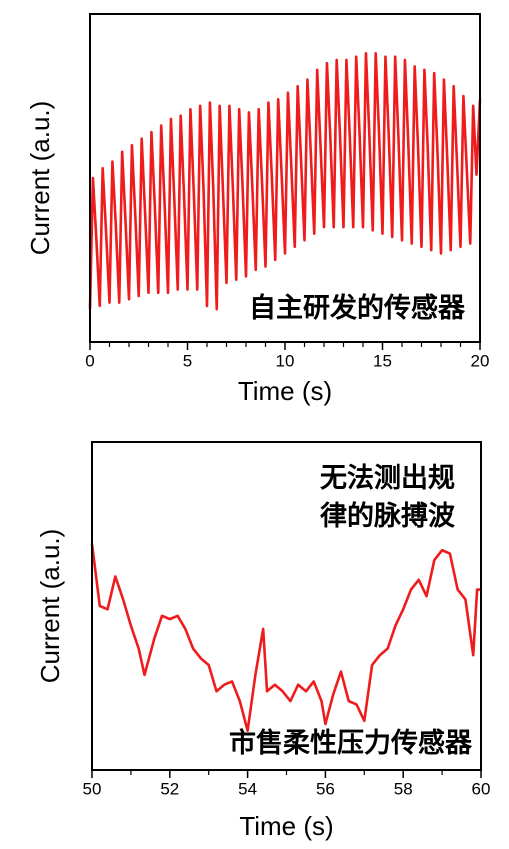 This screenshot has height=849, width=509. What do you see at coordinates (285, 360) in the screenshot?
I see `x-tick-label: 10` at bounding box center [285, 360].